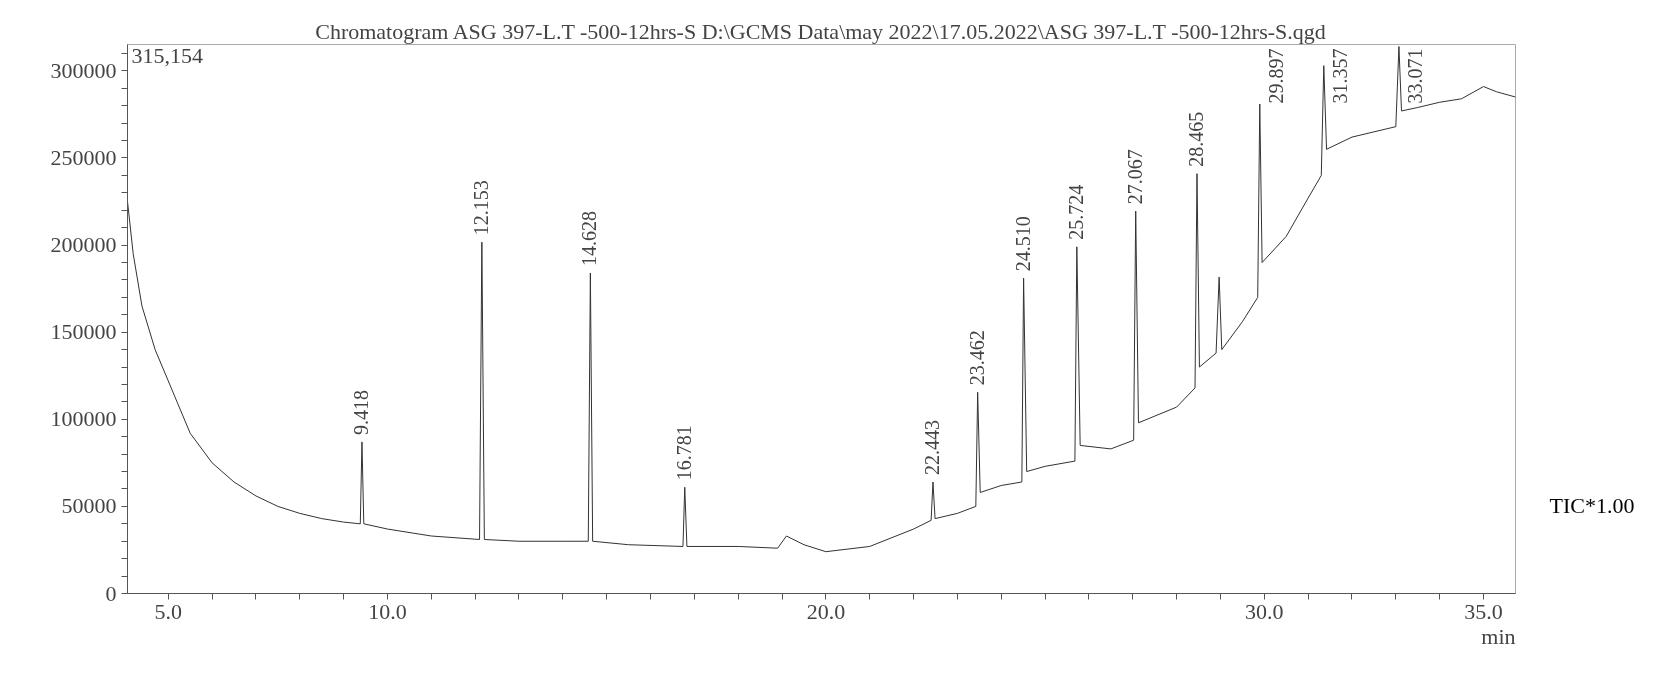 This screenshot has width=1677, height=682. I want to click on annotation: 23.462, so click(976, 358).